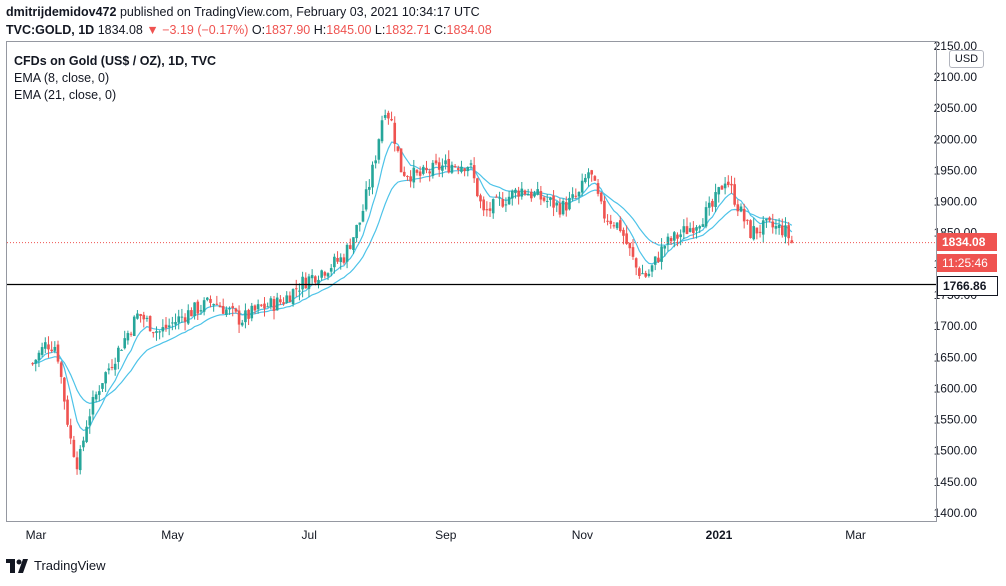 The height and width of the screenshot is (586, 1006). Describe the element at coordinates (172, 535) in the screenshot. I see `x-tick-label: May` at that location.